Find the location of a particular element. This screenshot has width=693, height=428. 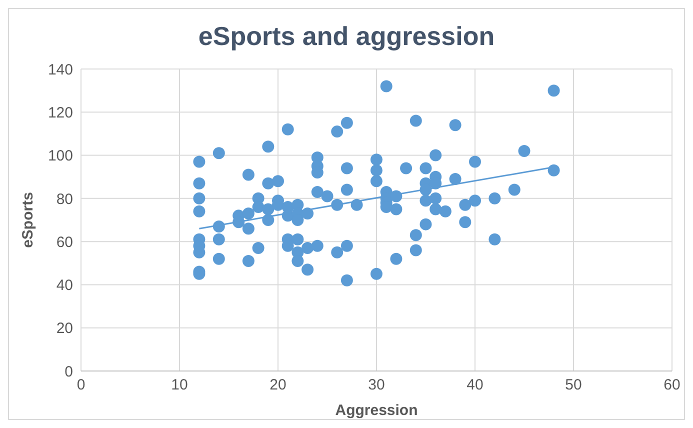

x-tick-label: 10 is located at coordinates (179, 385).